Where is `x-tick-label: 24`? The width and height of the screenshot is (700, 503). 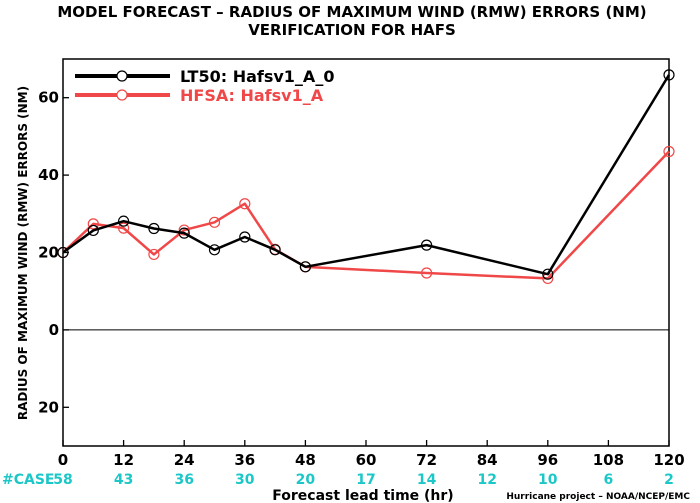
x-tick-label: 24 is located at coordinates (184, 460).